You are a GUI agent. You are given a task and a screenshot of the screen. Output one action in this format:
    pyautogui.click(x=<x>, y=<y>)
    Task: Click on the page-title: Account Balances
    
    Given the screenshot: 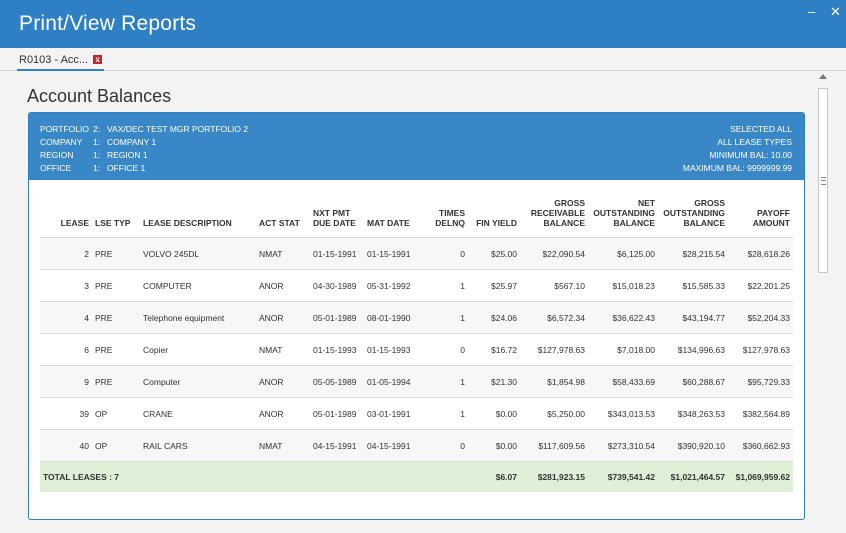 What is the action you would take?
    pyautogui.click(x=99, y=96)
    